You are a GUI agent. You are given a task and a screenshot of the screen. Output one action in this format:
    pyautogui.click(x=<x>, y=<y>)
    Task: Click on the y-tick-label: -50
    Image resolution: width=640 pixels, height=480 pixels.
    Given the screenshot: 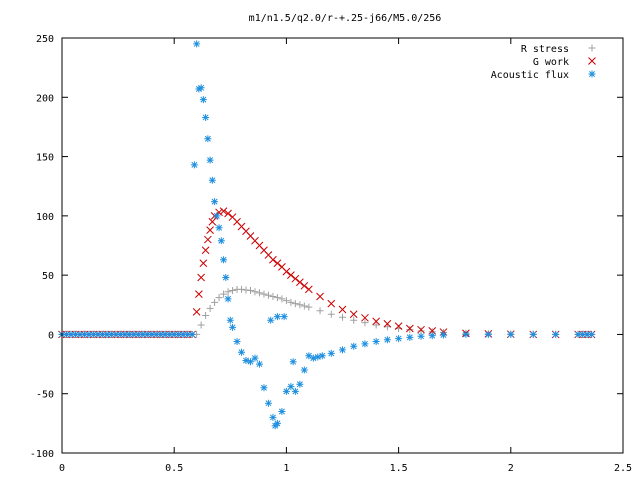 What is the action you would take?
    pyautogui.click(x=45, y=395)
    